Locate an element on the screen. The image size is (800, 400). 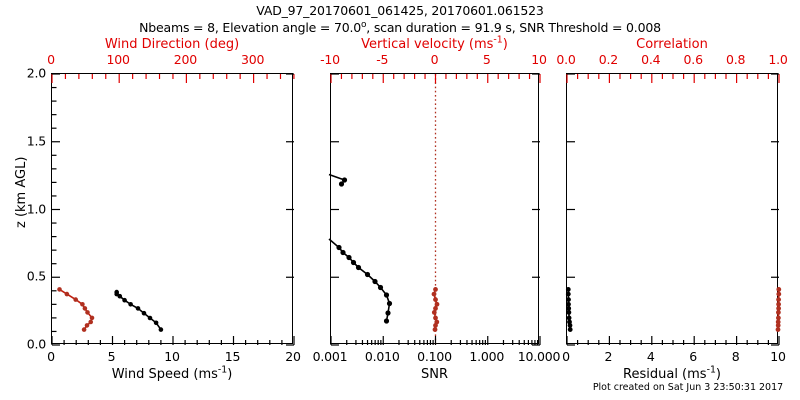
figure-title: VAD_97_20170601_061425, 20170601.061523 is located at coordinates (400, 10).